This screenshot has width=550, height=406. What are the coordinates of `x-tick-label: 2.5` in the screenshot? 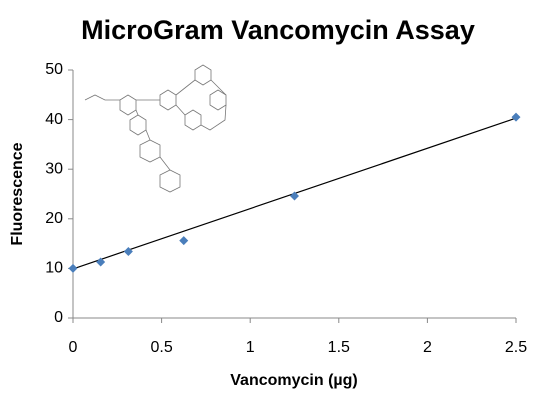 It's located at (516, 347).